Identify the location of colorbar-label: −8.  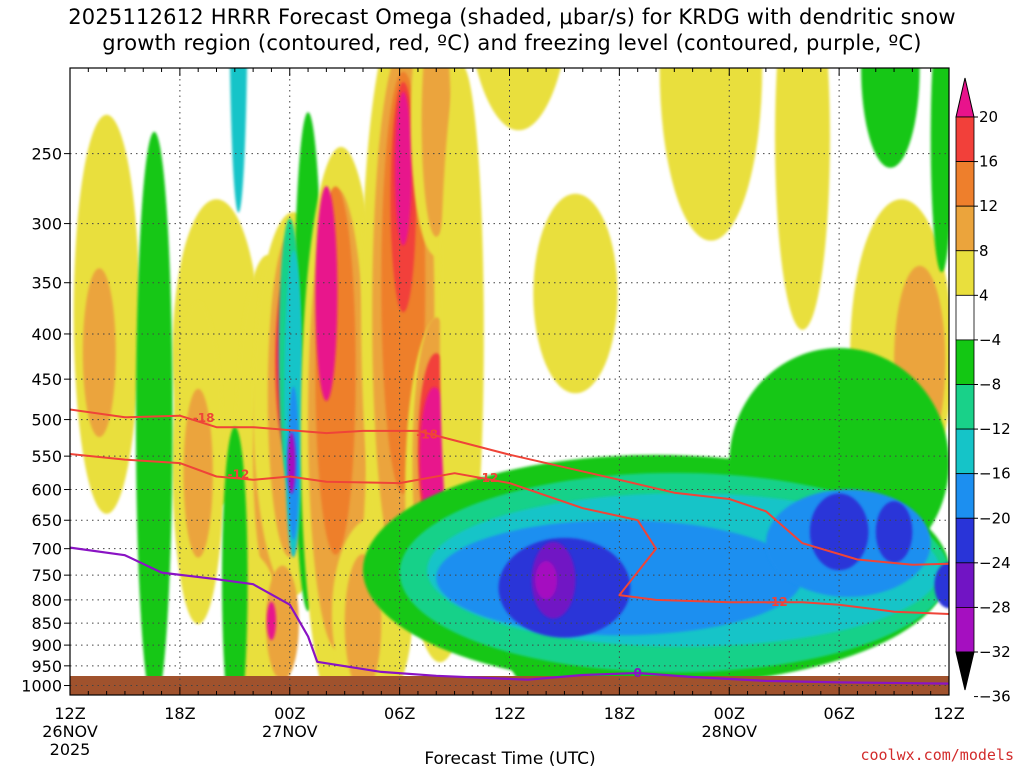
(990, 385).